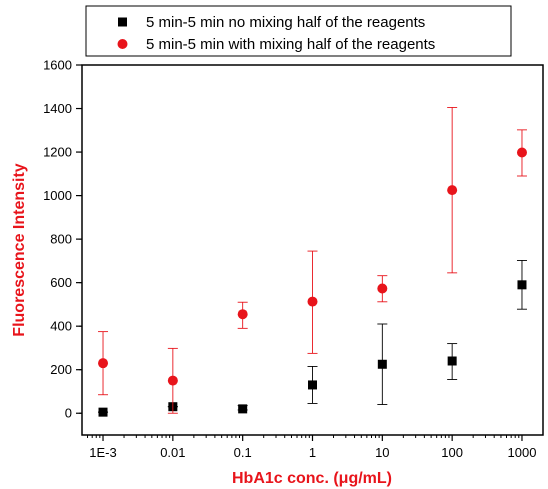  I want to click on x-tick-label: 100, so click(452, 452).